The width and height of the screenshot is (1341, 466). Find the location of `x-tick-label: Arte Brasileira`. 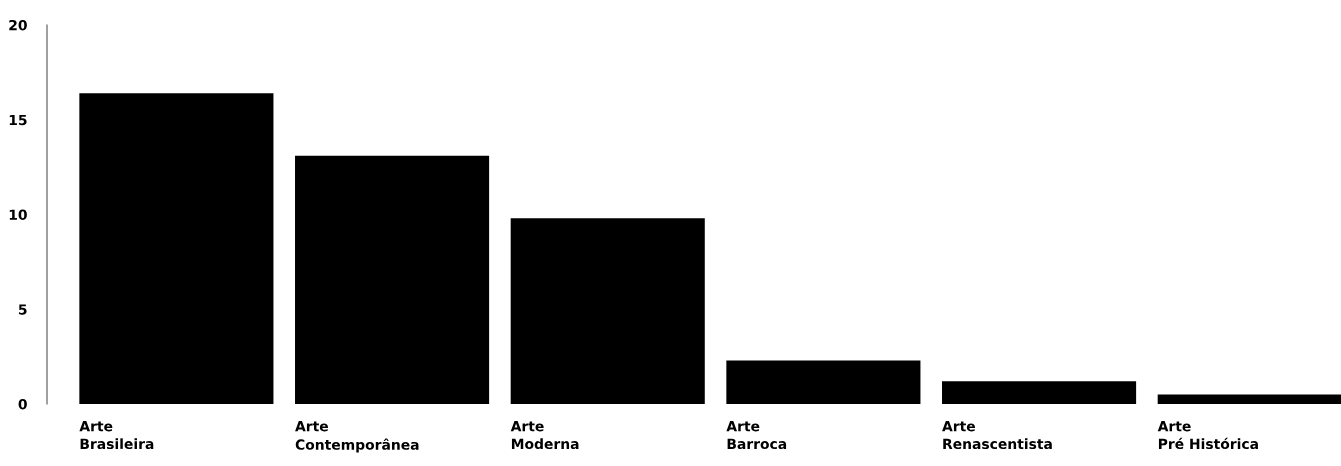

x-tick-label: Arte Brasileira is located at coordinates (116, 435).